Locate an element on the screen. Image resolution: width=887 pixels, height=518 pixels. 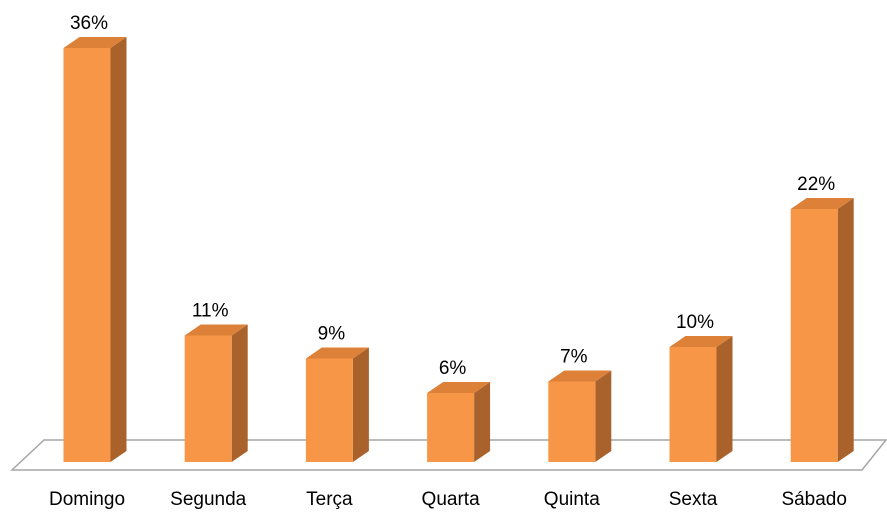
value-label: 6% is located at coordinates (453, 368).